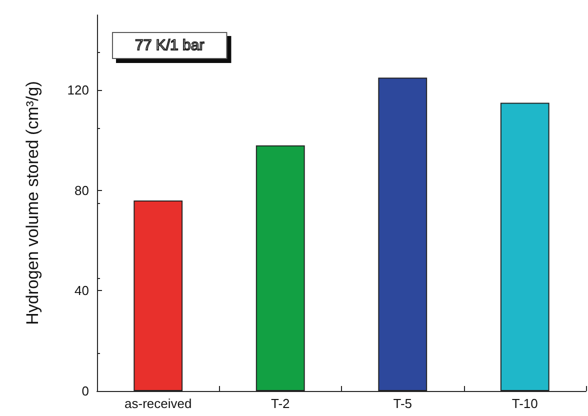 Image resolution: width=588 pixels, height=416 pixels. I want to click on y-tick-label: 120, so click(78, 90).